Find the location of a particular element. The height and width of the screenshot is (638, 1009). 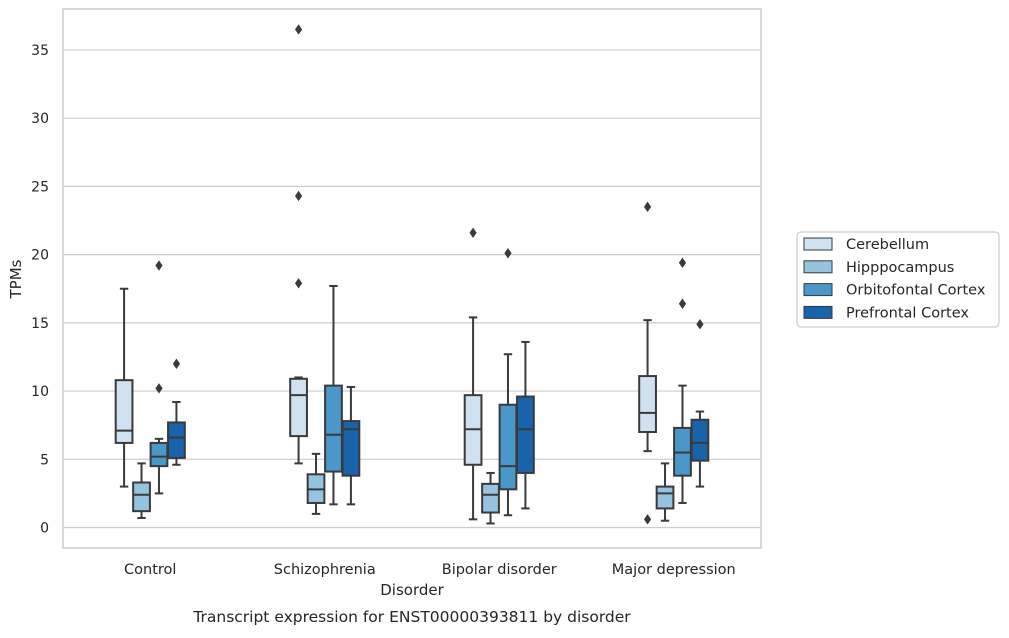

y-tick-label-15: 15 is located at coordinates (40, 324).